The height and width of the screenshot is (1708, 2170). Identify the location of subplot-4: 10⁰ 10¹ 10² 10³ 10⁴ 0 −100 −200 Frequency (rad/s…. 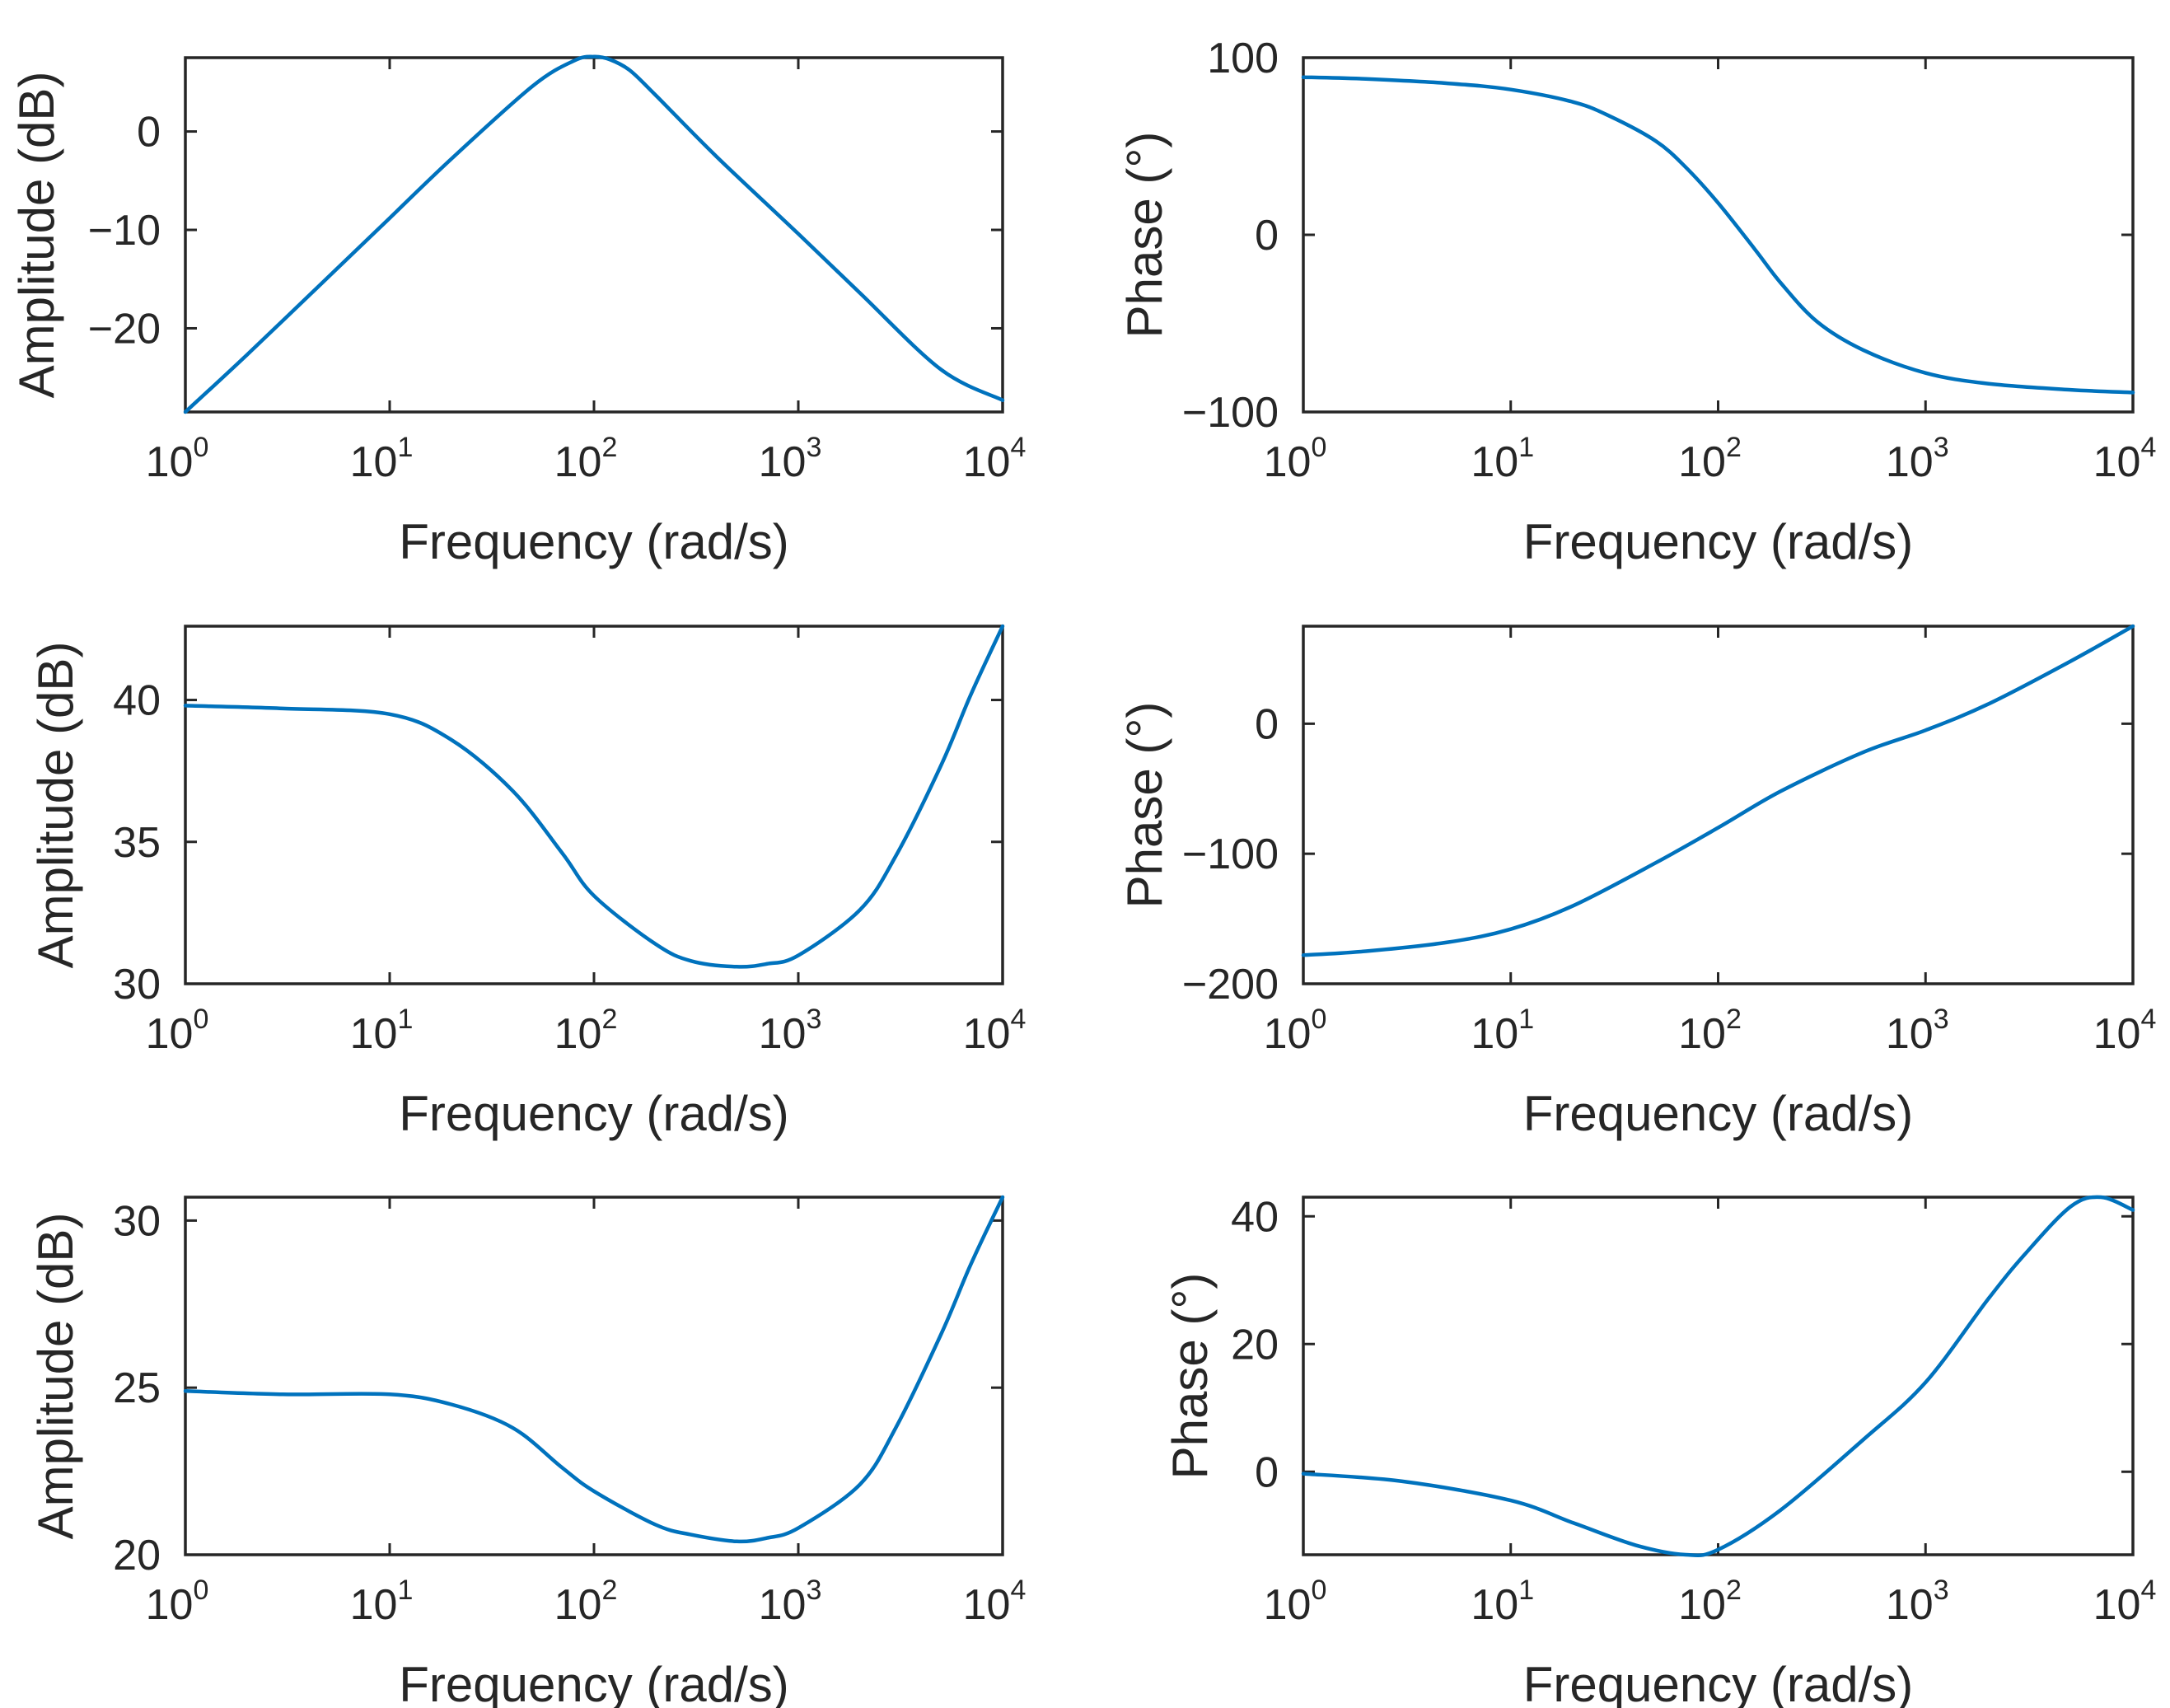
(1637, 883).